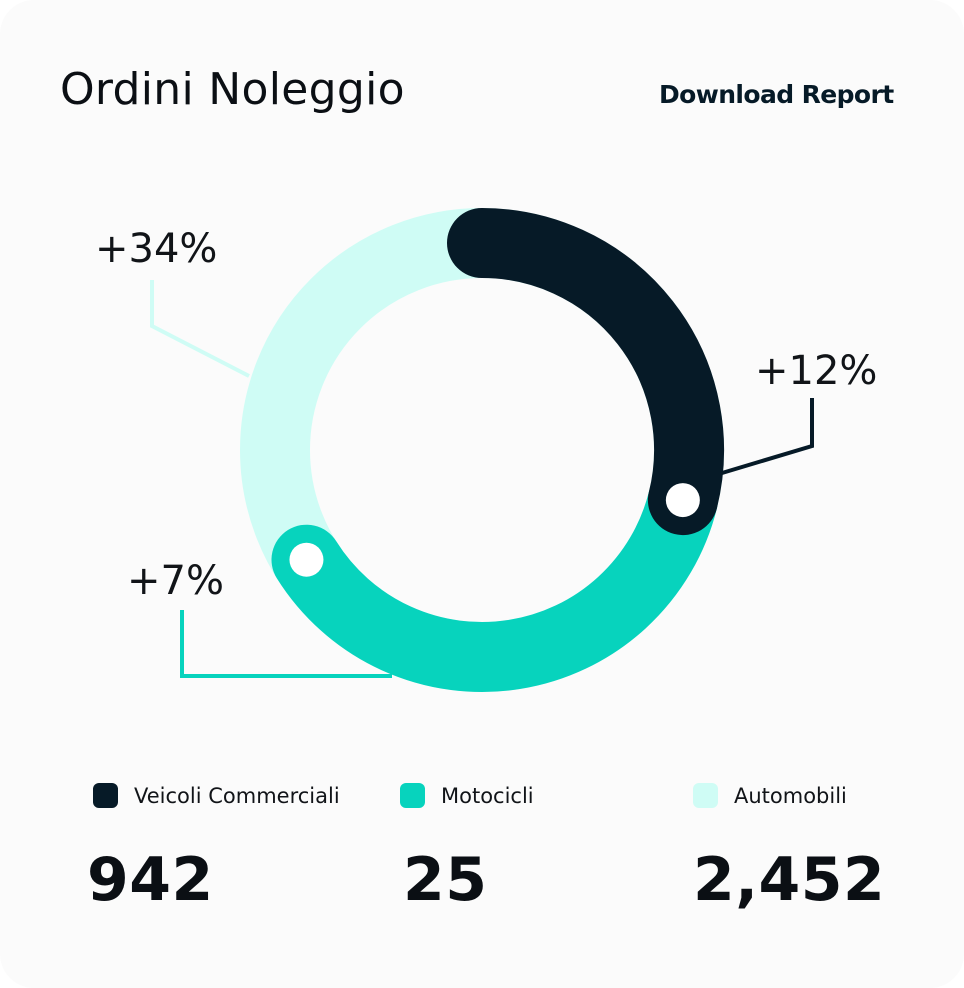  I want to click on callout-line-motocicli, so click(286, 644).